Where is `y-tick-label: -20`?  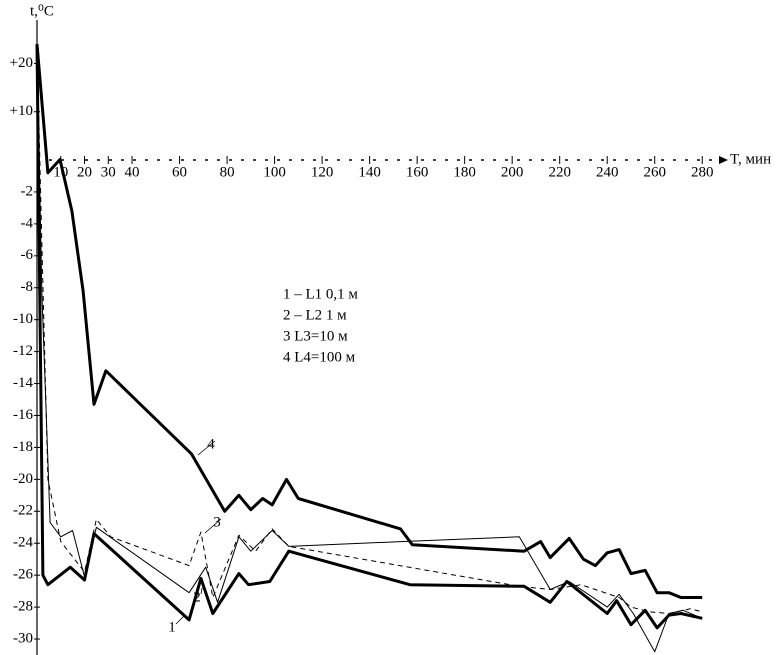 y-tick-label: -20 is located at coordinates (23, 479).